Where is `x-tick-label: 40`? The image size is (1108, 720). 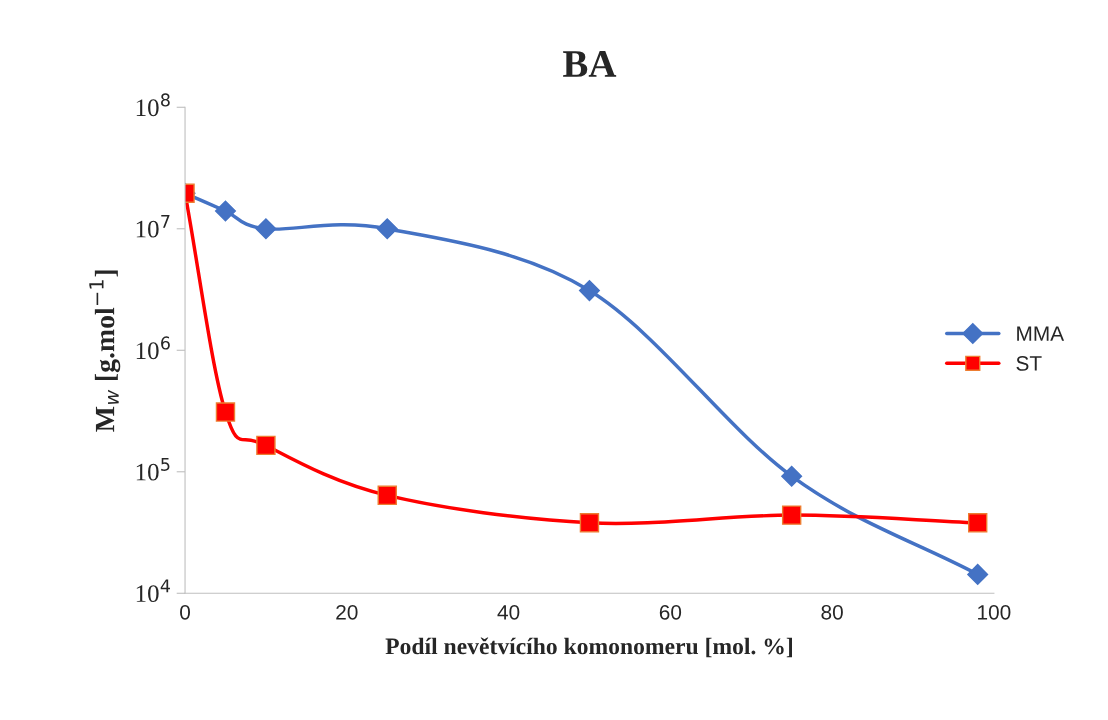 x-tick-label: 40 is located at coordinates (508, 612).